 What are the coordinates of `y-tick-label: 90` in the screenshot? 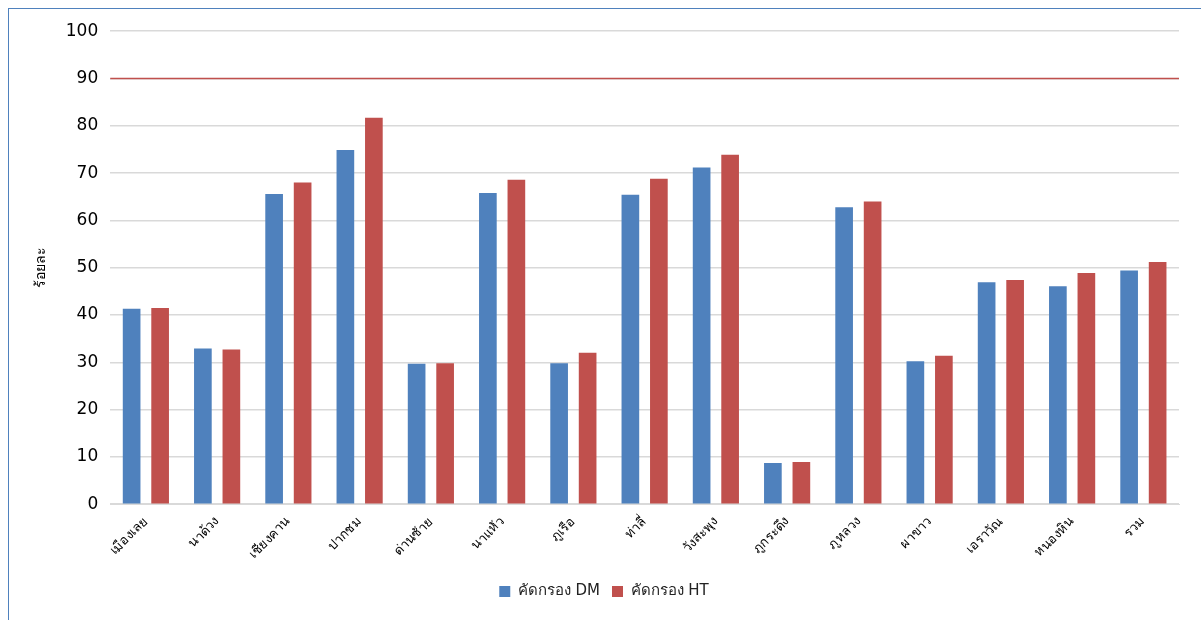 It's located at (87, 76).